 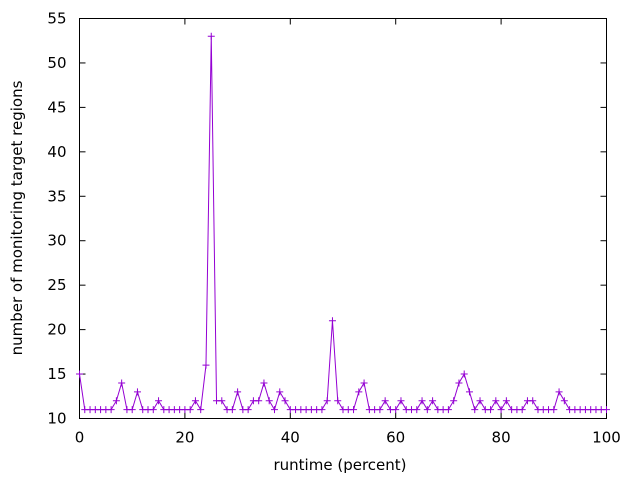 What do you see at coordinates (56, 330) in the screenshot?
I see `y-tick-label: 20` at bounding box center [56, 330].